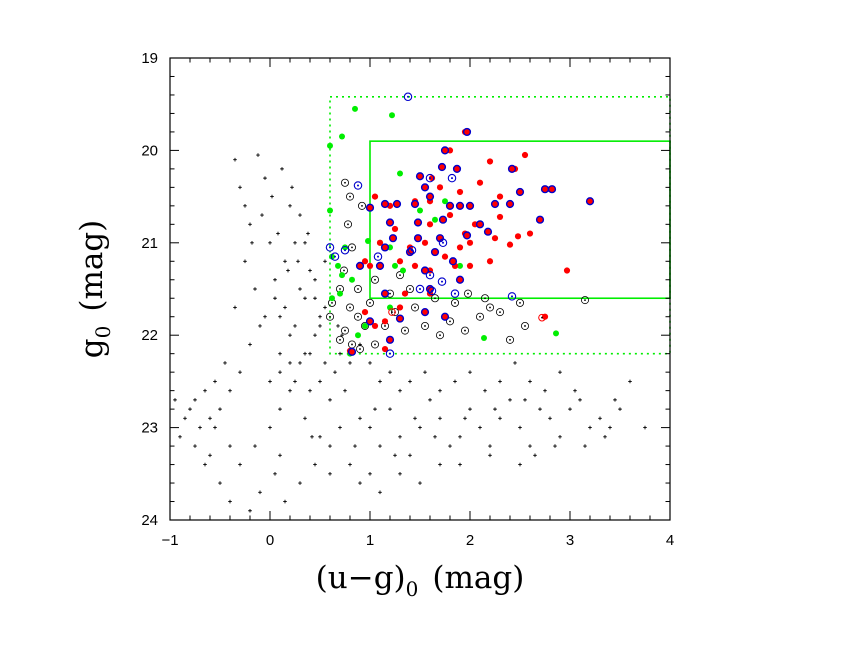  I want to click on x-axis-label-unit: (mag), so click(478, 578).